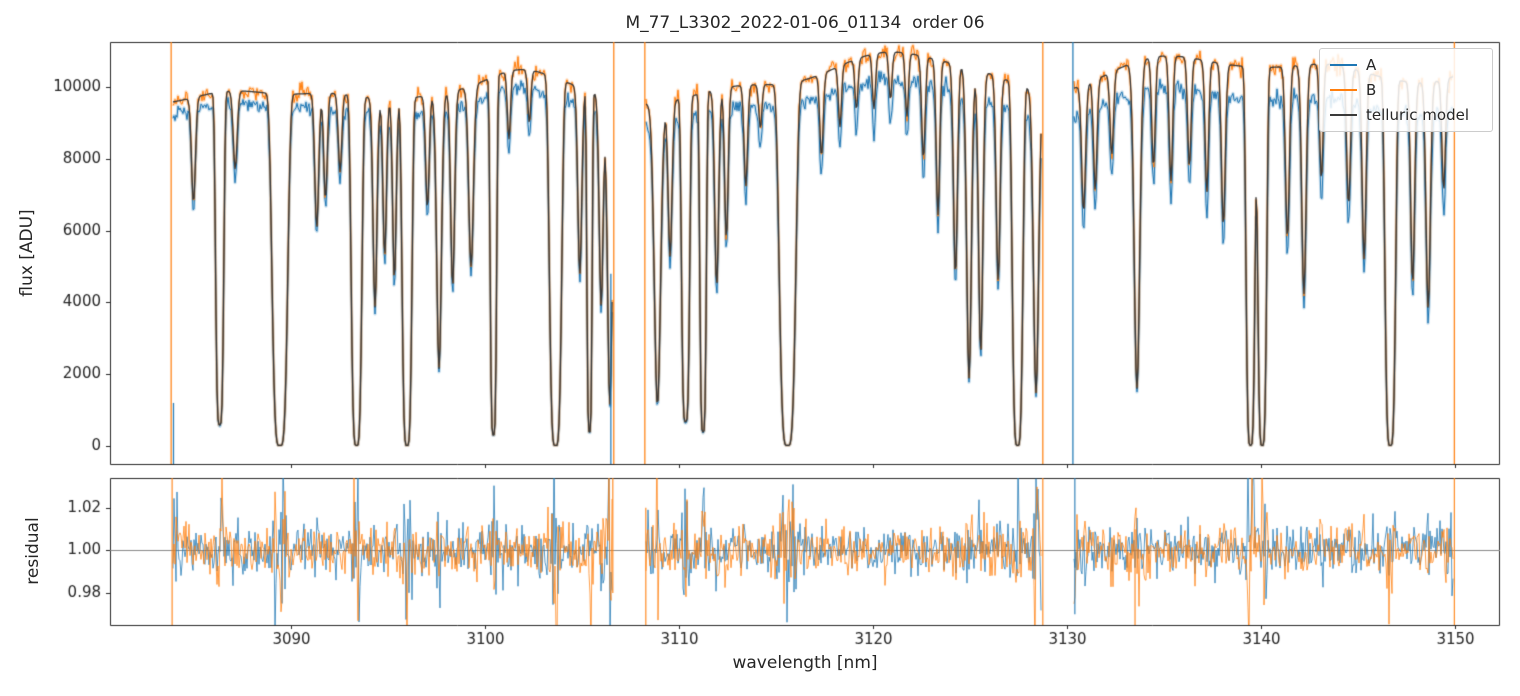  Describe the element at coordinates (1418, 115) in the screenshot. I see `legend-label-telluric: telluric model` at that location.